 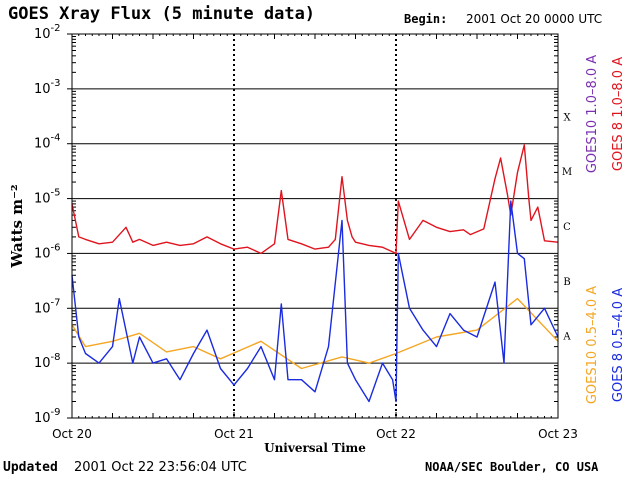 I want to click on x-tick-label: Oct 22, so click(x=396, y=434).